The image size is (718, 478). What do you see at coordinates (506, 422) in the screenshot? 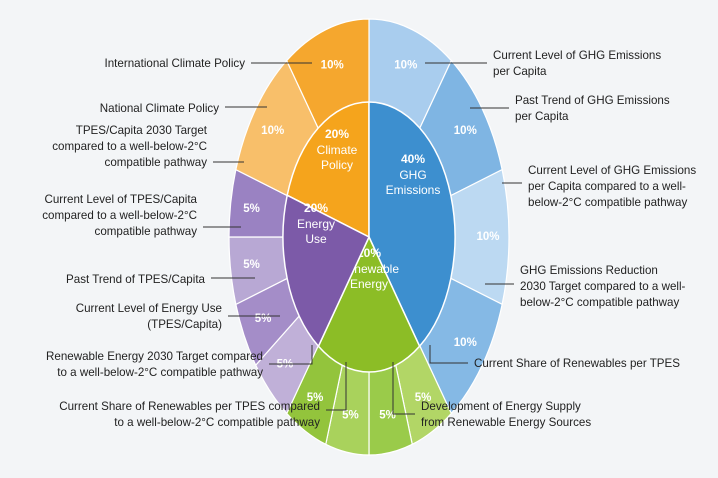
I see `indicator-label-development-energy-supply: from Renewable Energy Sources` at bounding box center [506, 422].